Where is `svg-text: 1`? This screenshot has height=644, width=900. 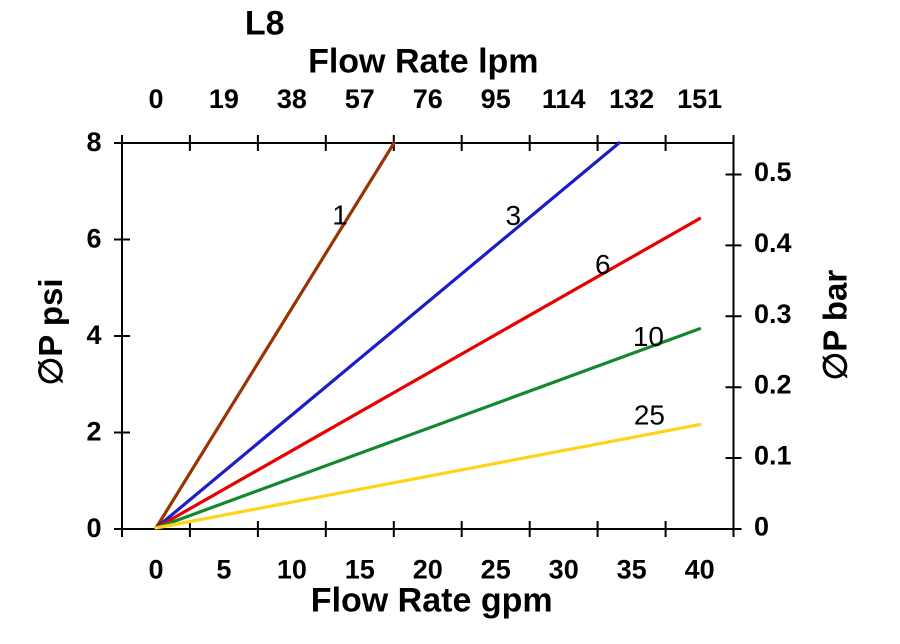
svg-text: 1 is located at coordinates (340, 215).